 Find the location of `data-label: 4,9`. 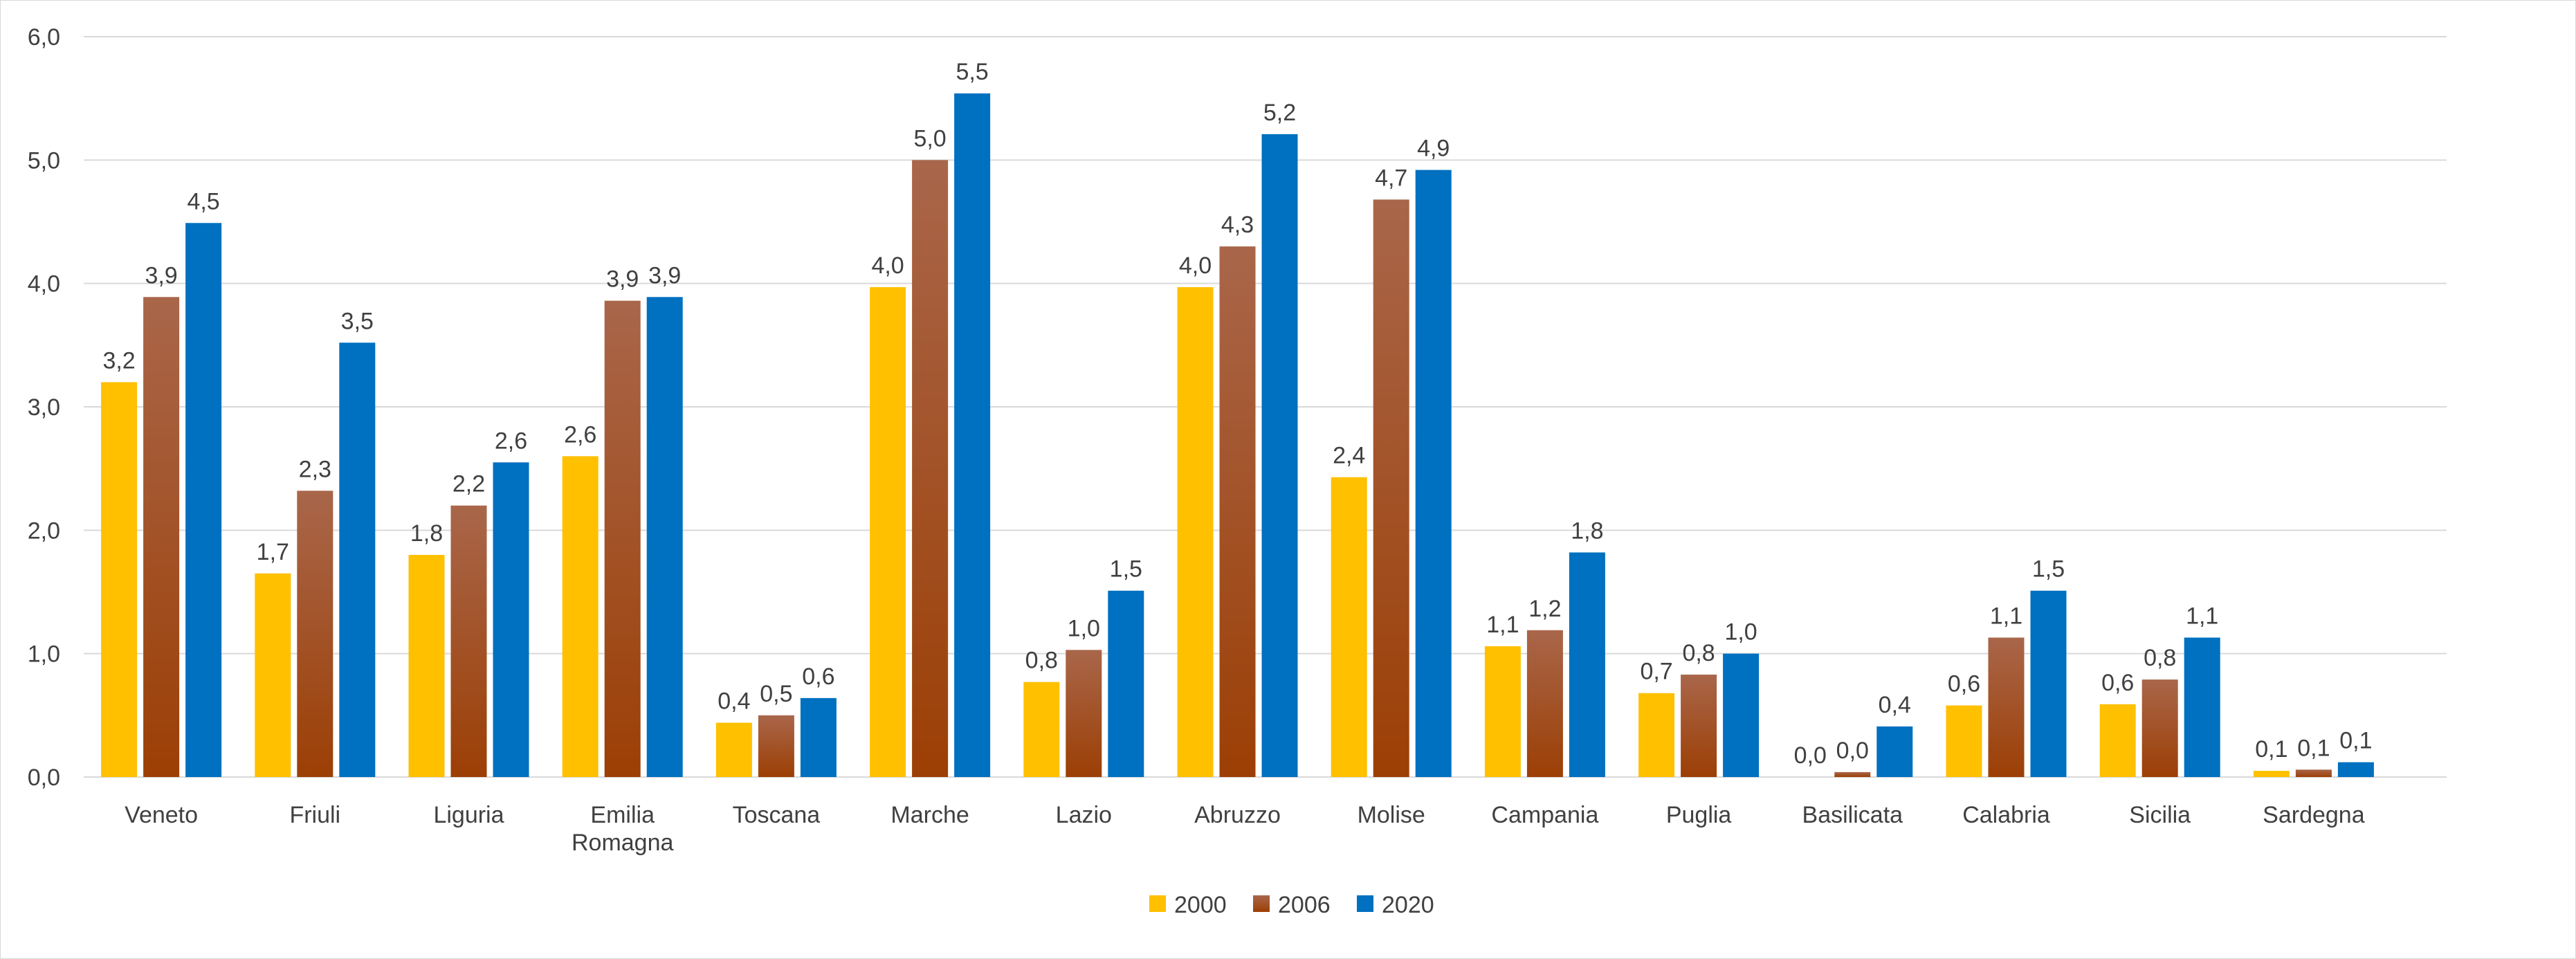

data-label: 4,9 is located at coordinates (1434, 149).